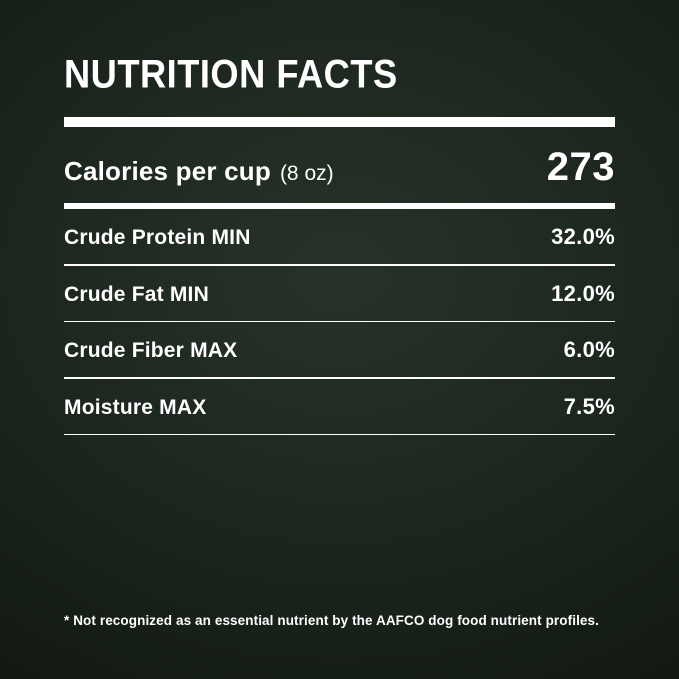 The width and height of the screenshot is (679, 679). What do you see at coordinates (580, 167) in the screenshot?
I see `calories-value: 273` at bounding box center [580, 167].